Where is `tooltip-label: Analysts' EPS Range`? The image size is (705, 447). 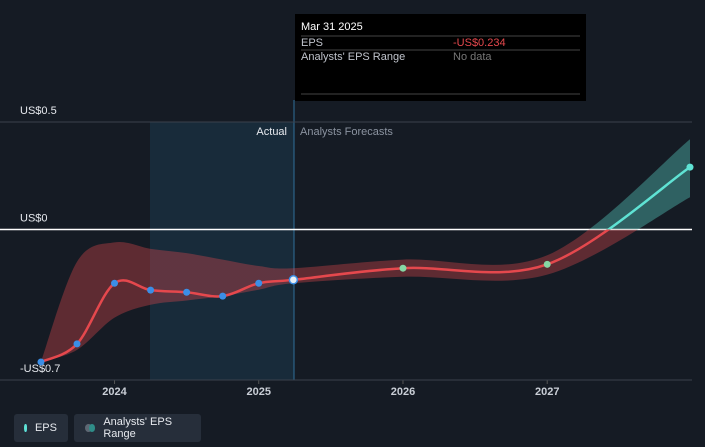
tooltip-label: Analysts' EPS Range is located at coordinates (353, 57).